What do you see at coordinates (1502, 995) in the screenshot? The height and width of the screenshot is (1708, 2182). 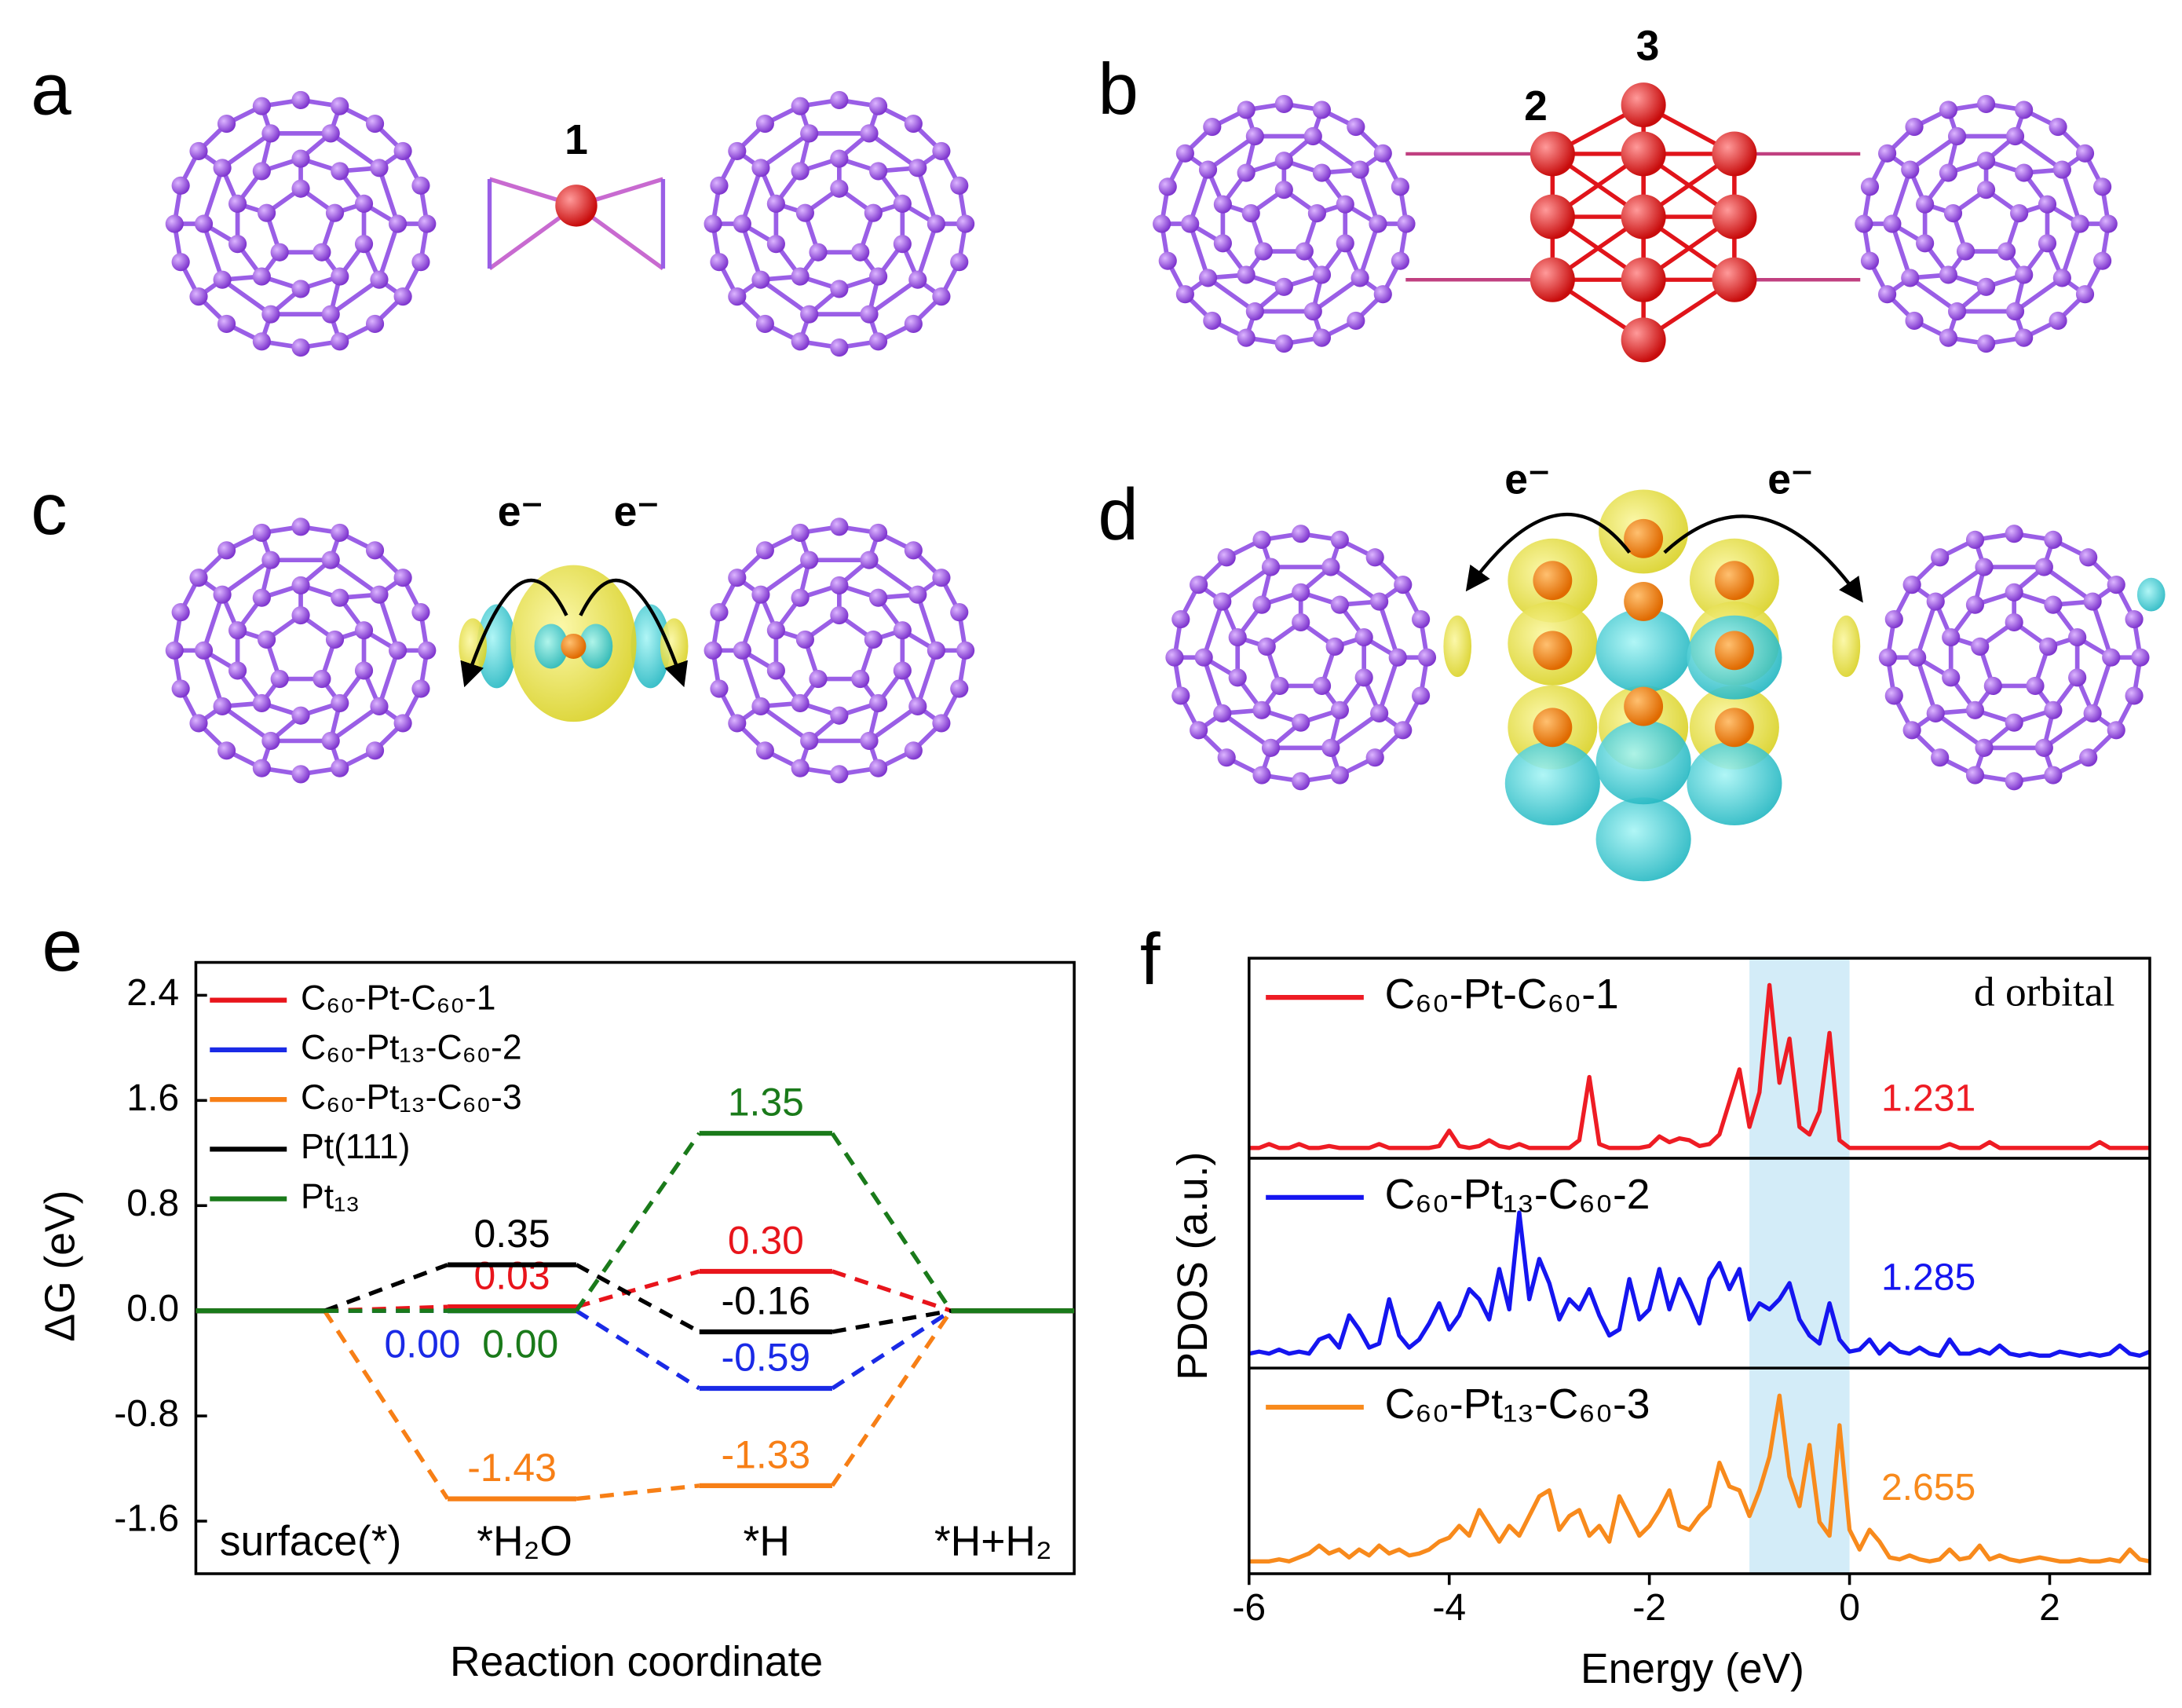 I see `legend-label: C₆₀-Pt-C₆₀-1` at bounding box center [1502, 995].